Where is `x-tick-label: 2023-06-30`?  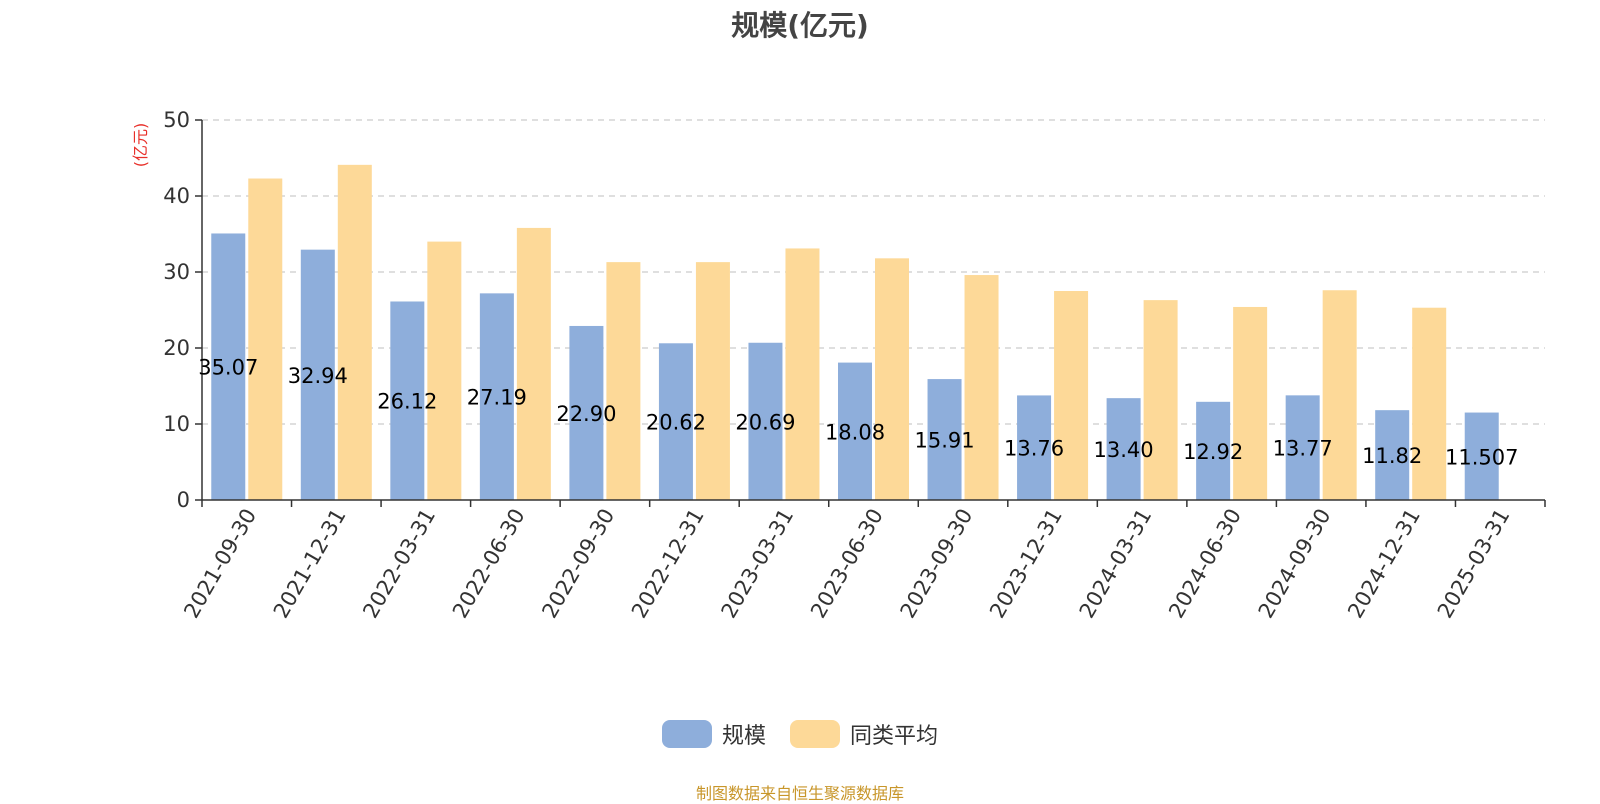
x-tick-label: 2023-06-30 is located at coordinates (847, 564).